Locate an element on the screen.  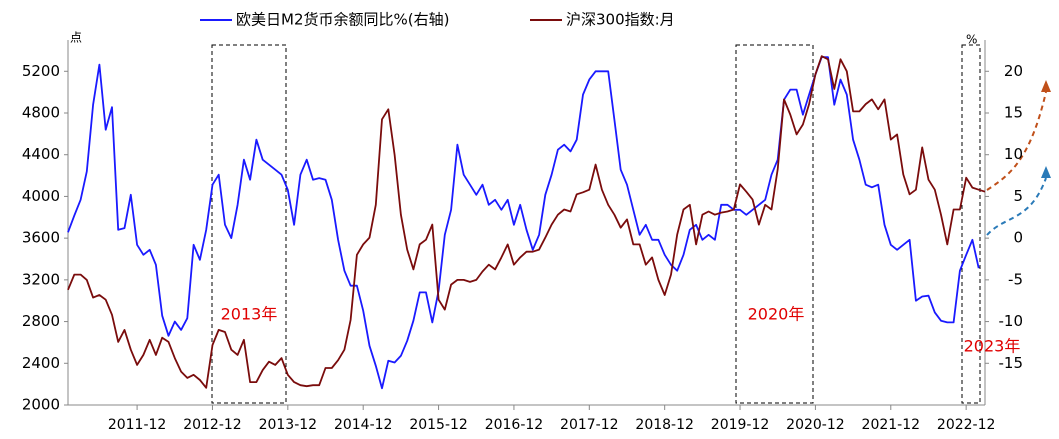
y-tick-label: 2800 is located at coordinates (41, 321).